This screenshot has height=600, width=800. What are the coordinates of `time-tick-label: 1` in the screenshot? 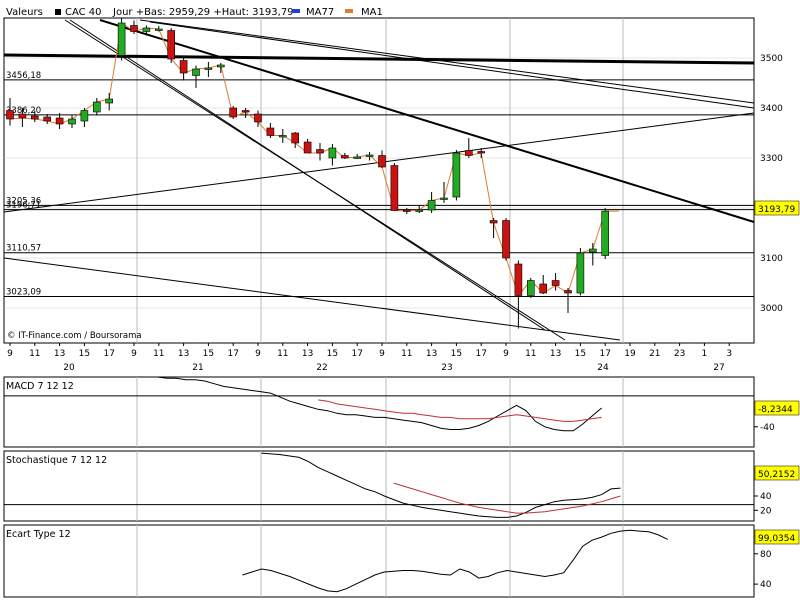 It's located at (705, 354).